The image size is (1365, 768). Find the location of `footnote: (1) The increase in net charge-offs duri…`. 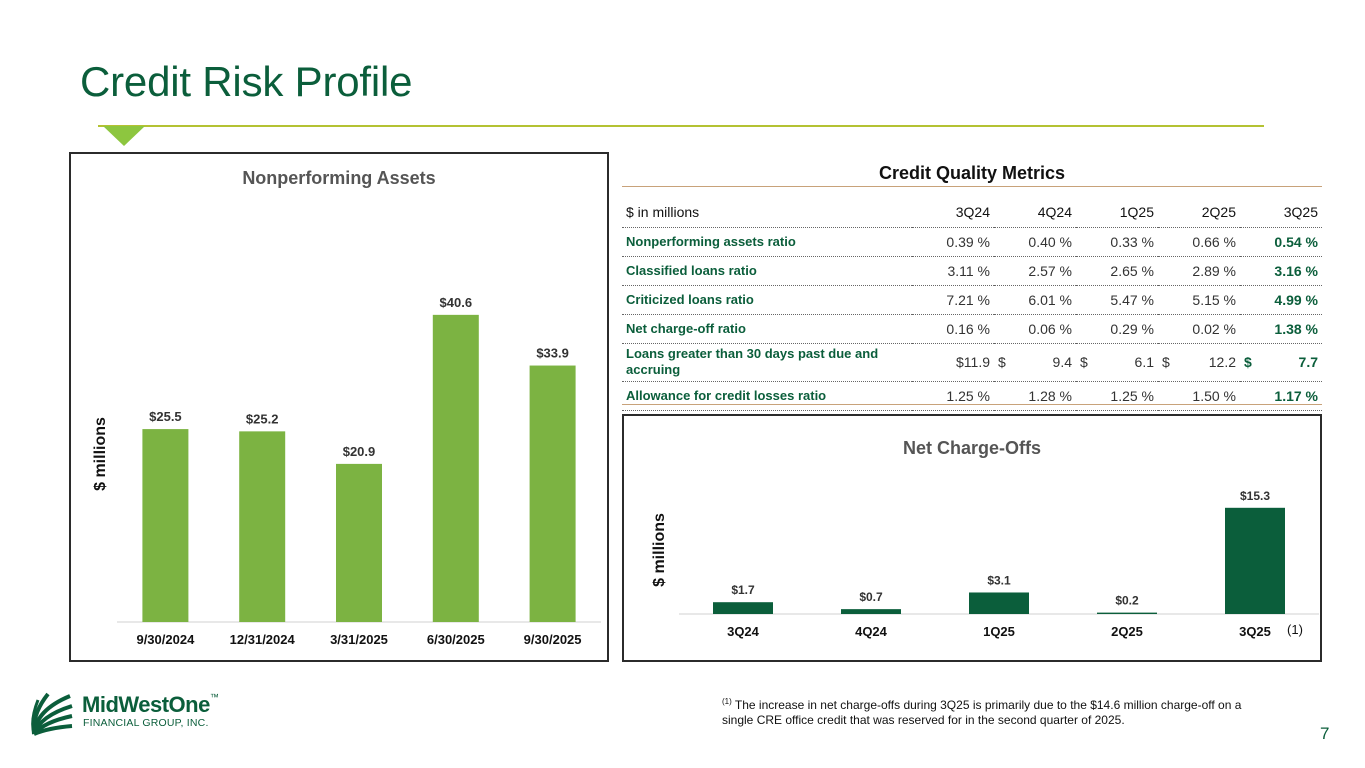

footnote: (1) The increase in net charge-offs duri… is located at coordinates (992, 711).